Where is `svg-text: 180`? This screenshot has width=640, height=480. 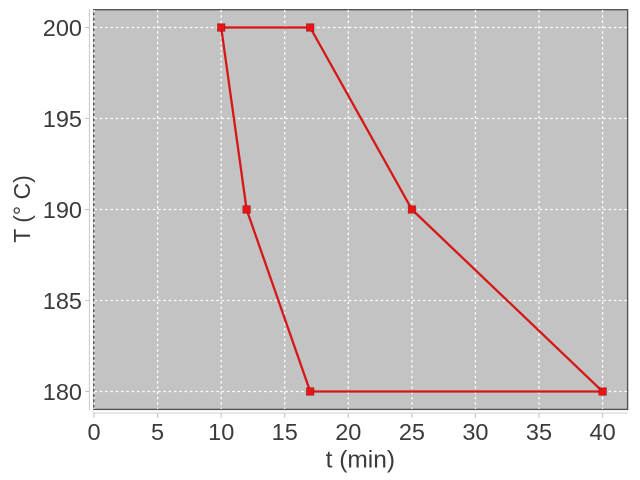 svg-text: 180 is located at coordinates (62, 392).